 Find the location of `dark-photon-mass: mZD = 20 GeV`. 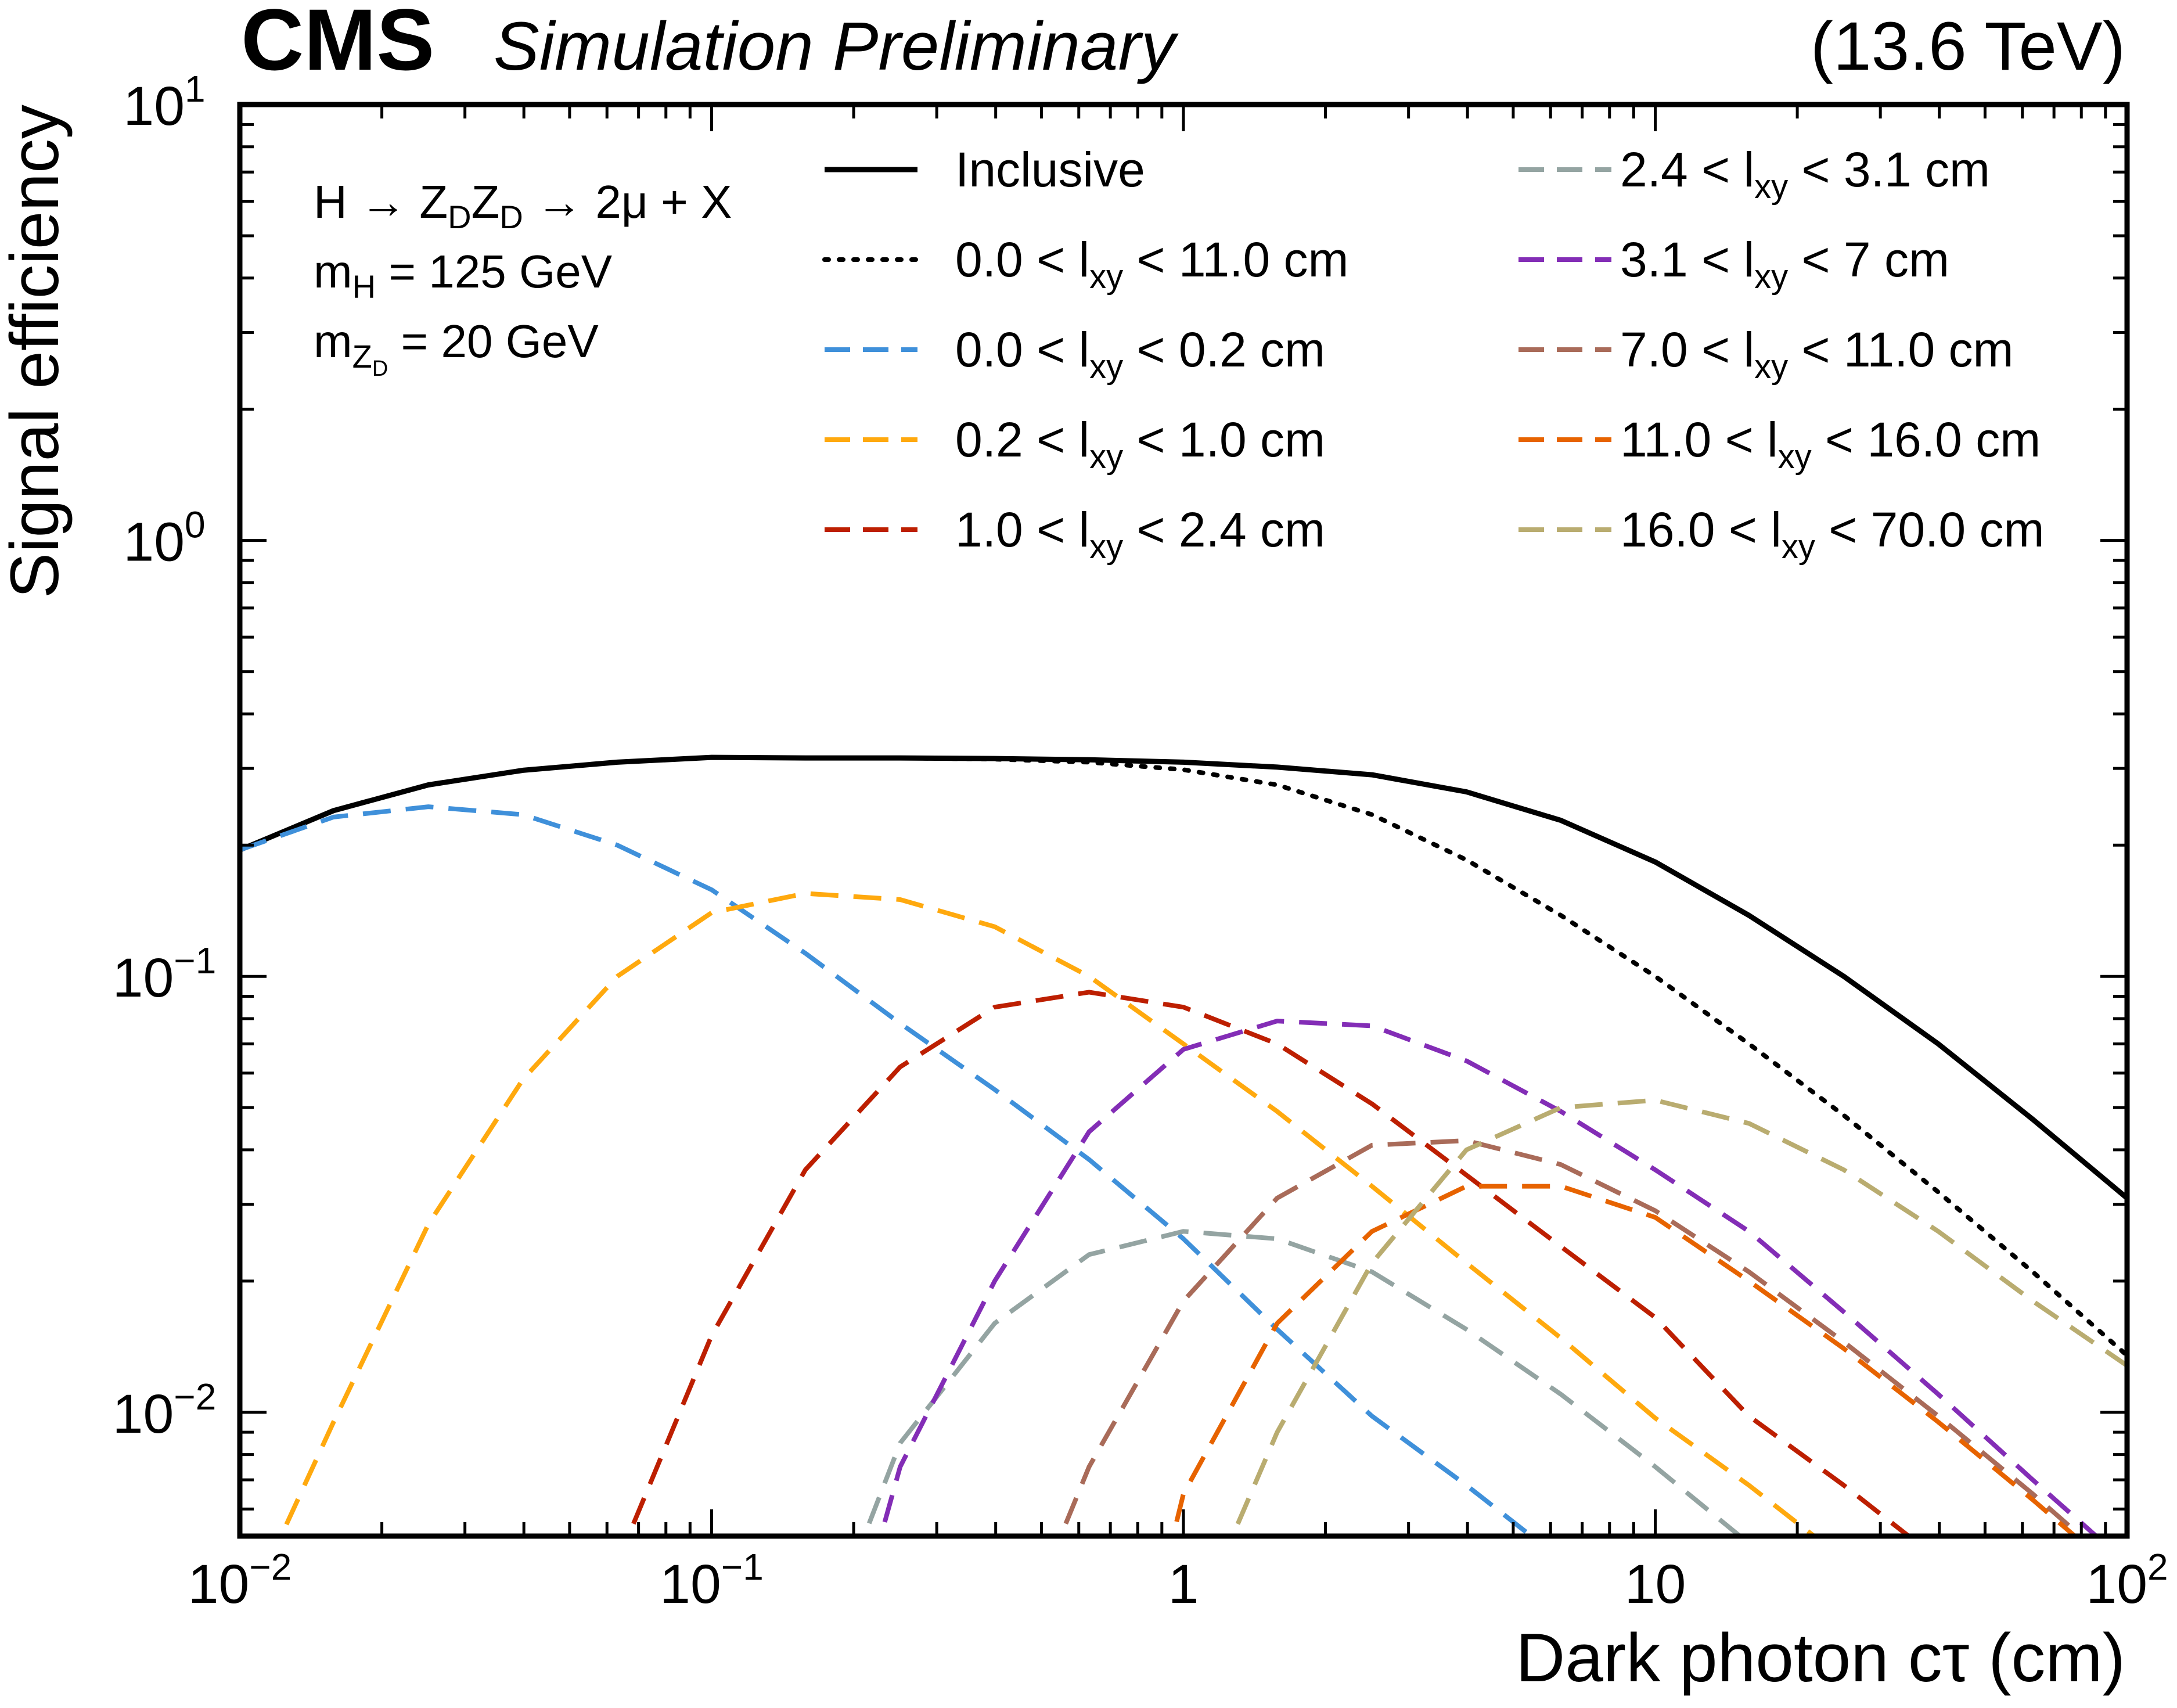

dark-photon-mass: mZD = 20 GeV is located at coordinates (457, 348).